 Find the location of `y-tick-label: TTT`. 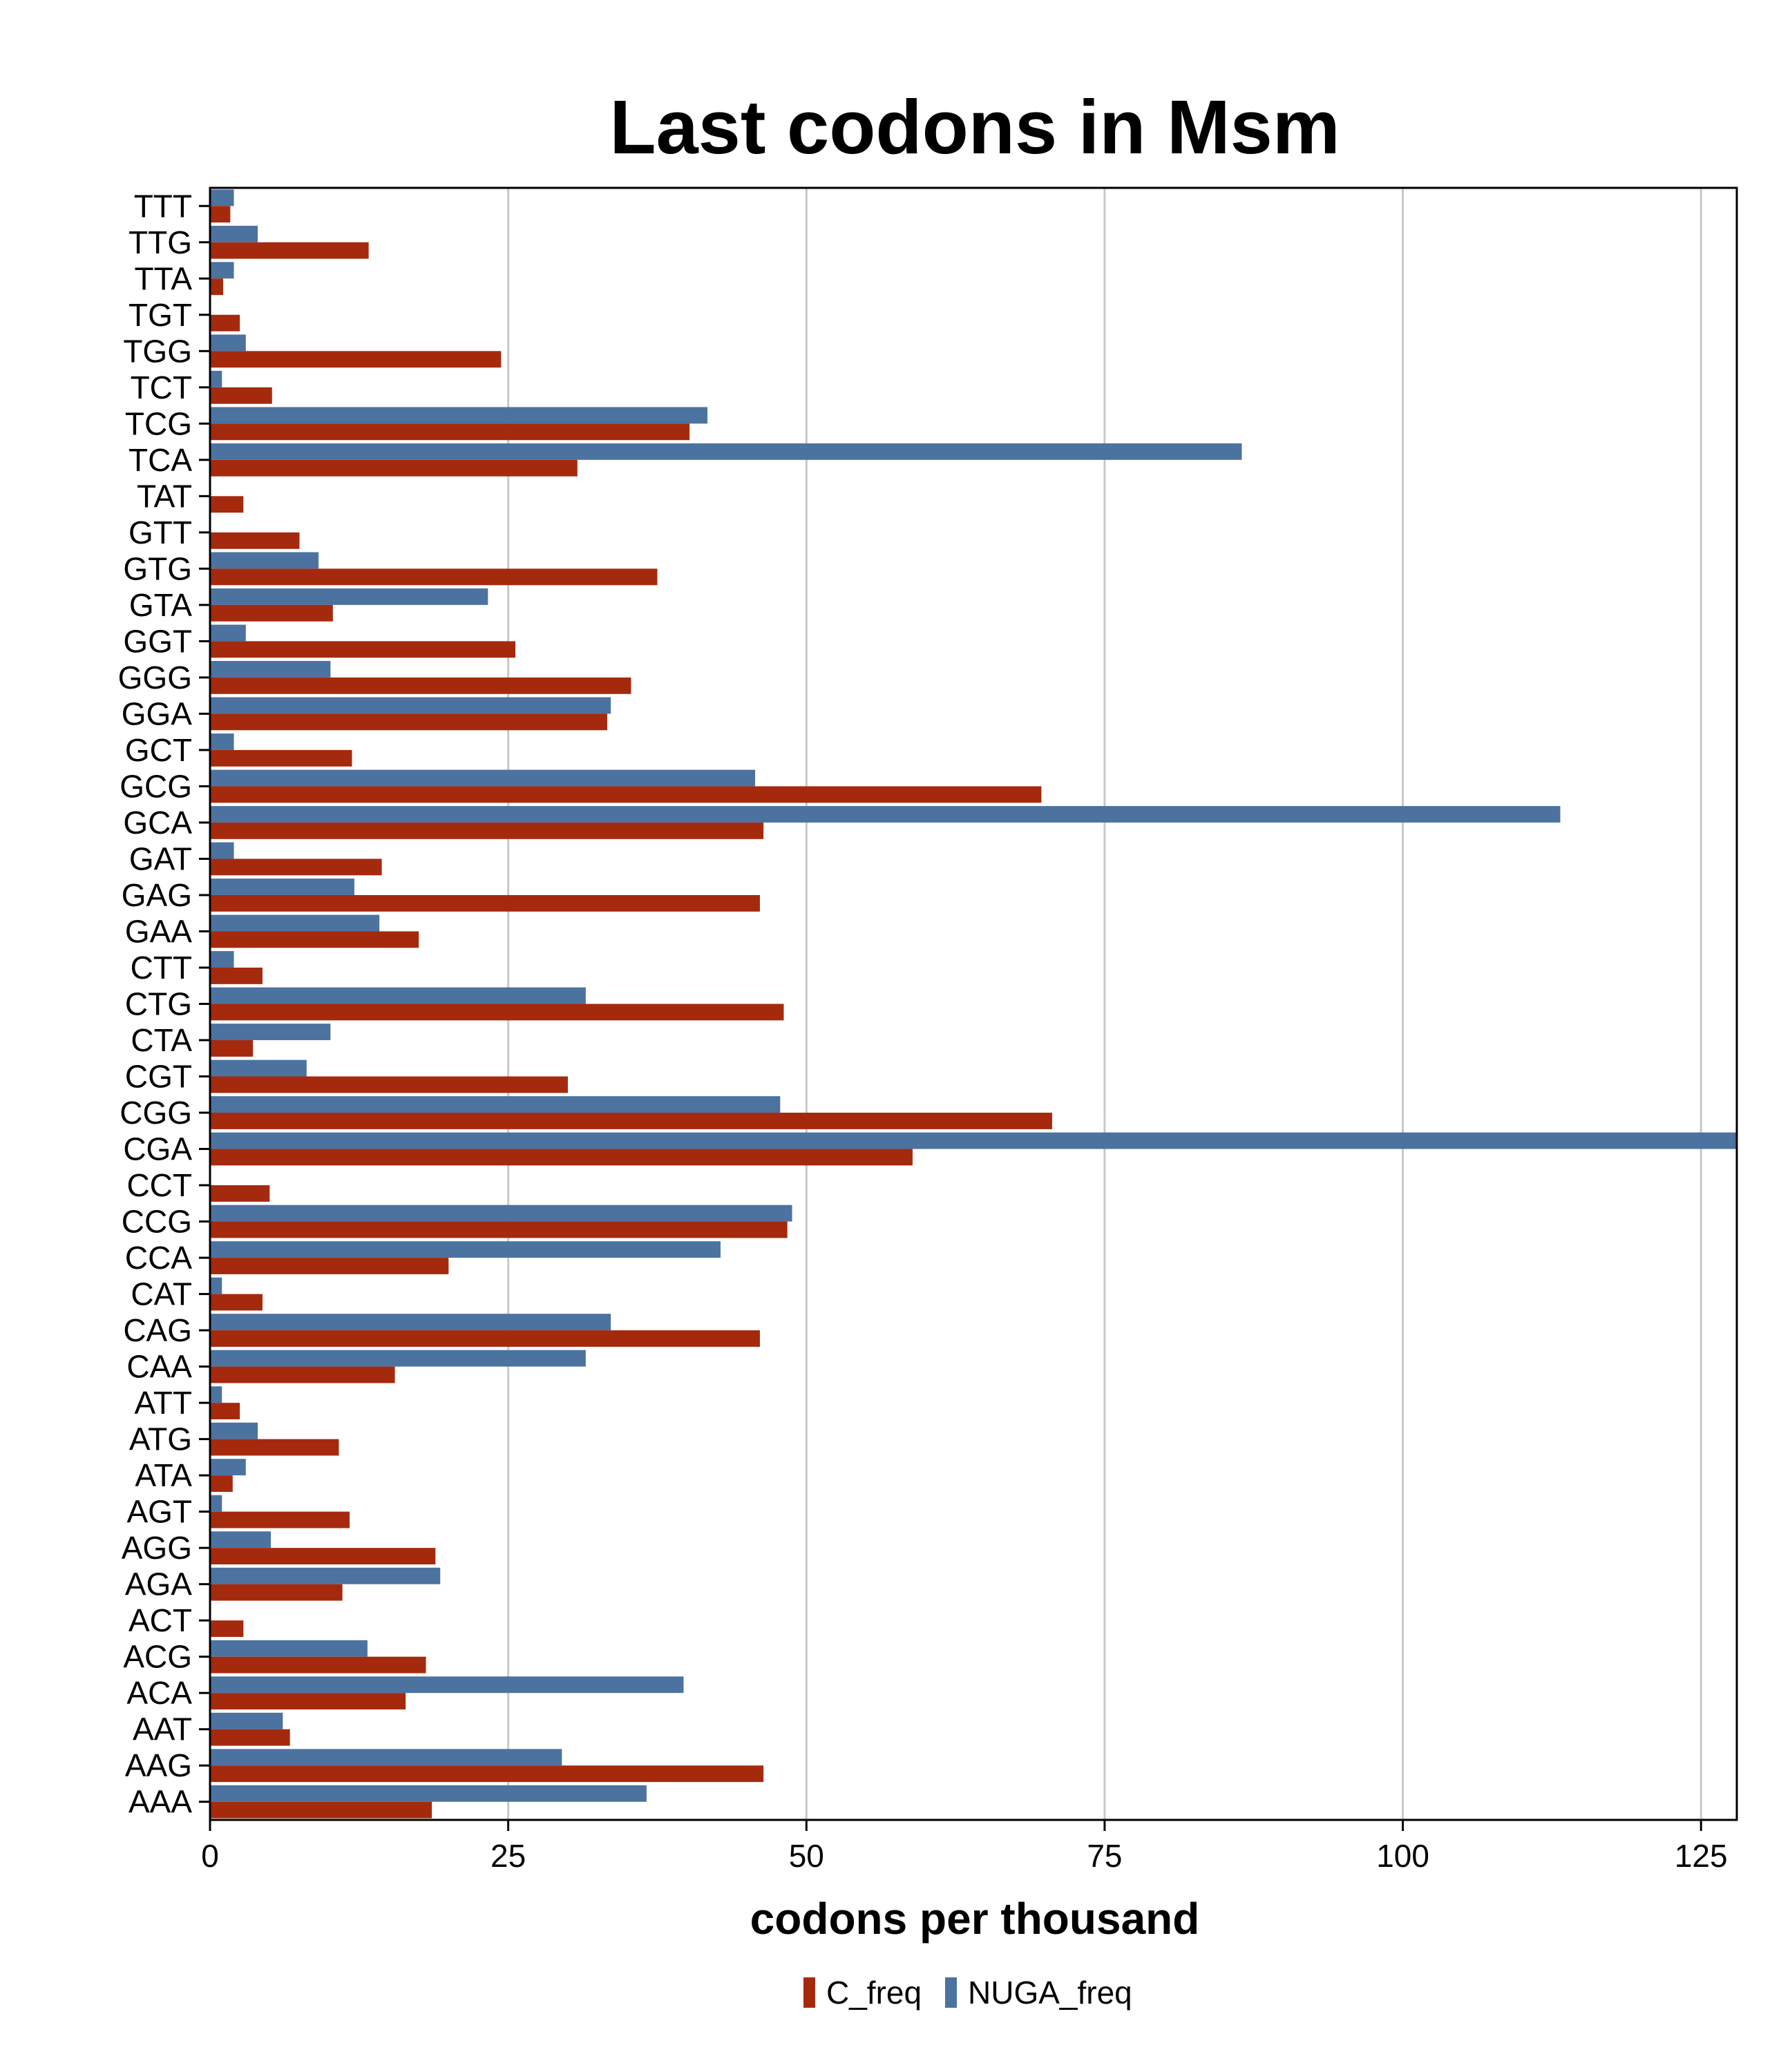

y-tick-label: TTT is located at coordinates (163, 206).